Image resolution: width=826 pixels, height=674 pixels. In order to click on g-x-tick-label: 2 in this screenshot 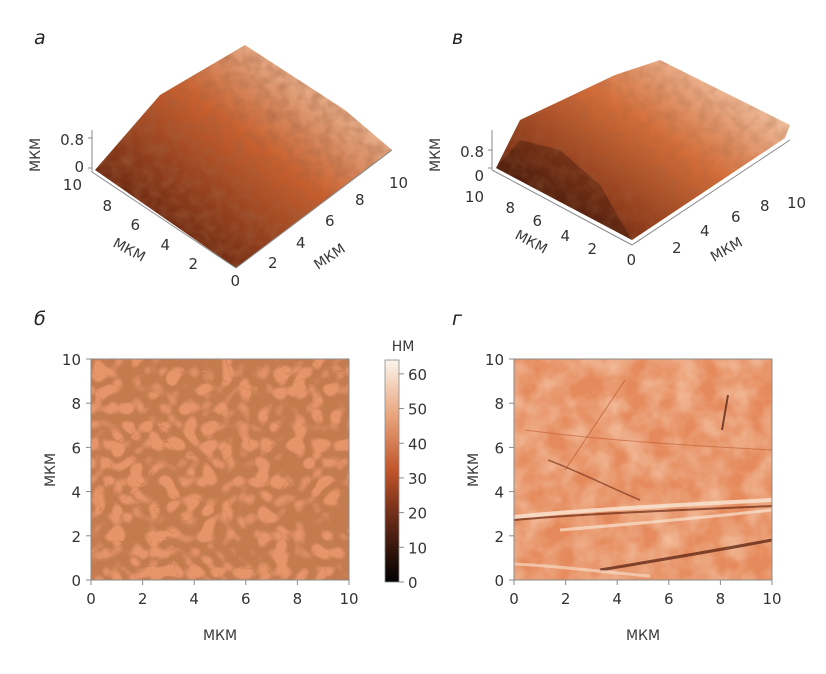, I will do `click(566, 599)`.